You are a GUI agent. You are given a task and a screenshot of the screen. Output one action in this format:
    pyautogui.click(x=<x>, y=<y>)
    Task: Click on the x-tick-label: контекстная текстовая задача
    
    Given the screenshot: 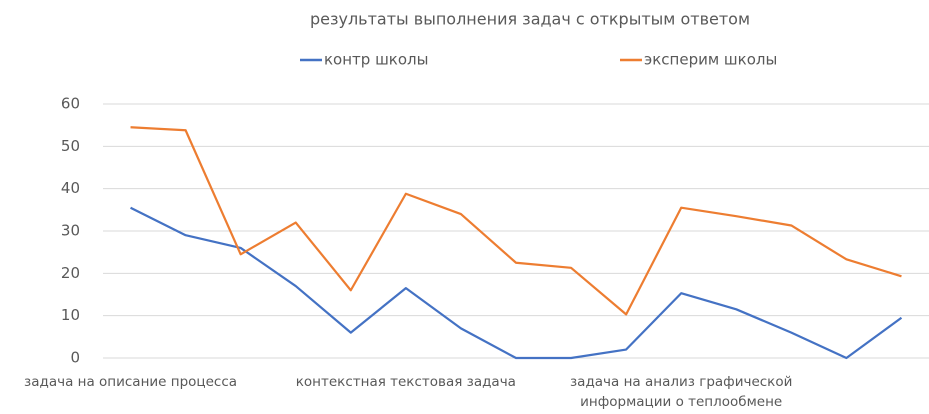 What is the action you would take?
    pyautogui.click(x=405, y=382)
    